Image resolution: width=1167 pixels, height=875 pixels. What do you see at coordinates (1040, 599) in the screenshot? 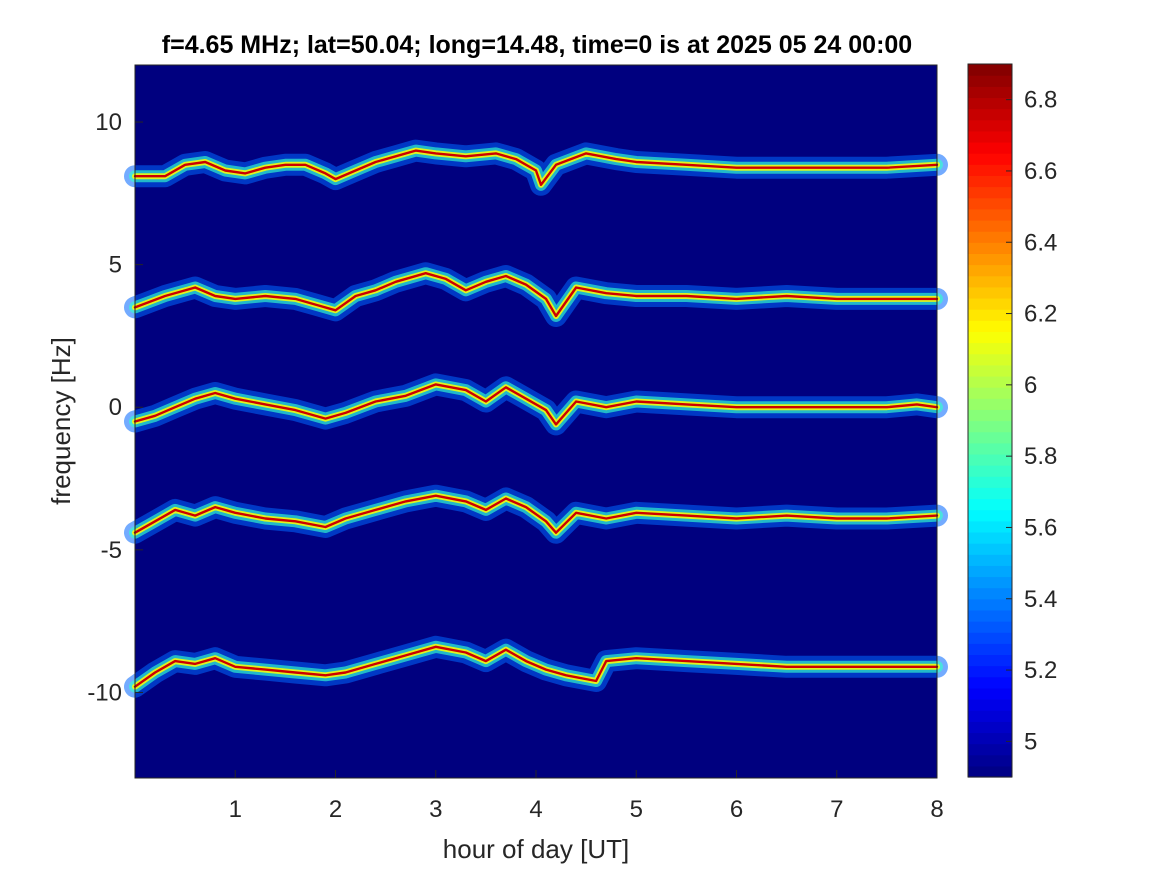
I see `colorbar-tick-label: 5.4` at bounding box center [1040, 599].